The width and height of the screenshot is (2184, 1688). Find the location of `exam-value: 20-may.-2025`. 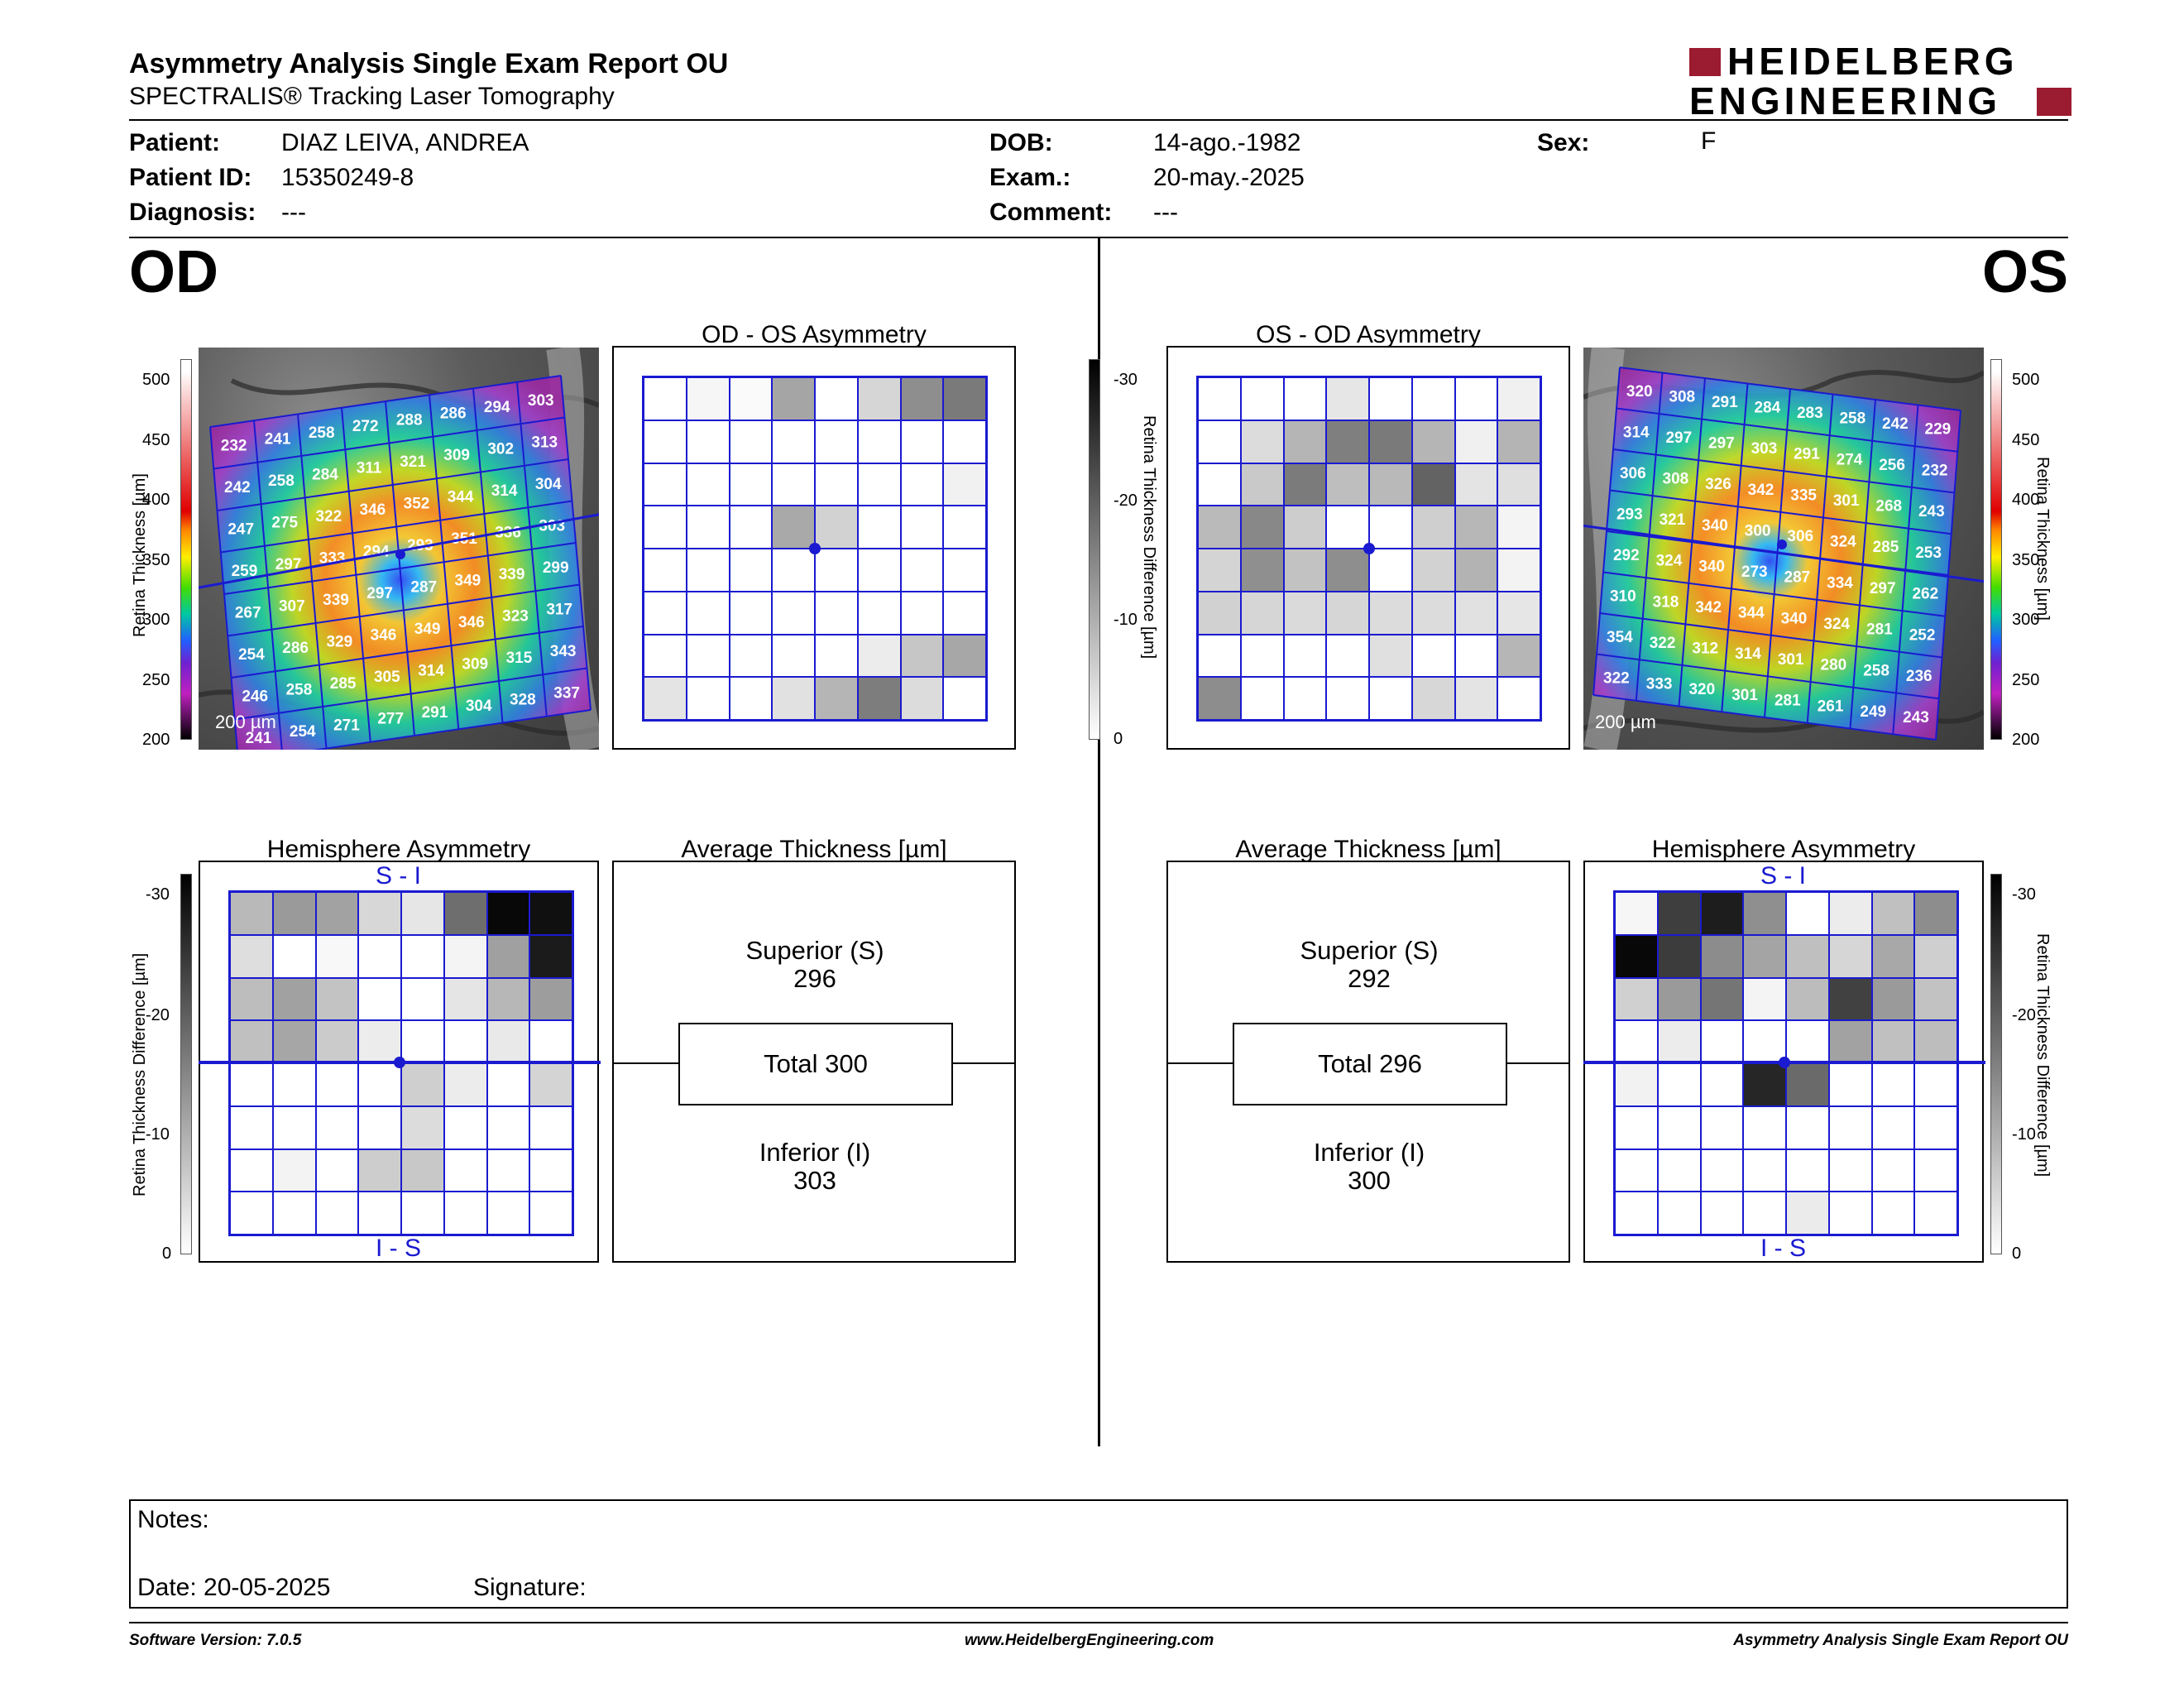

exam-value: 20-may.-2025 is located at coordinates (1229, 177).